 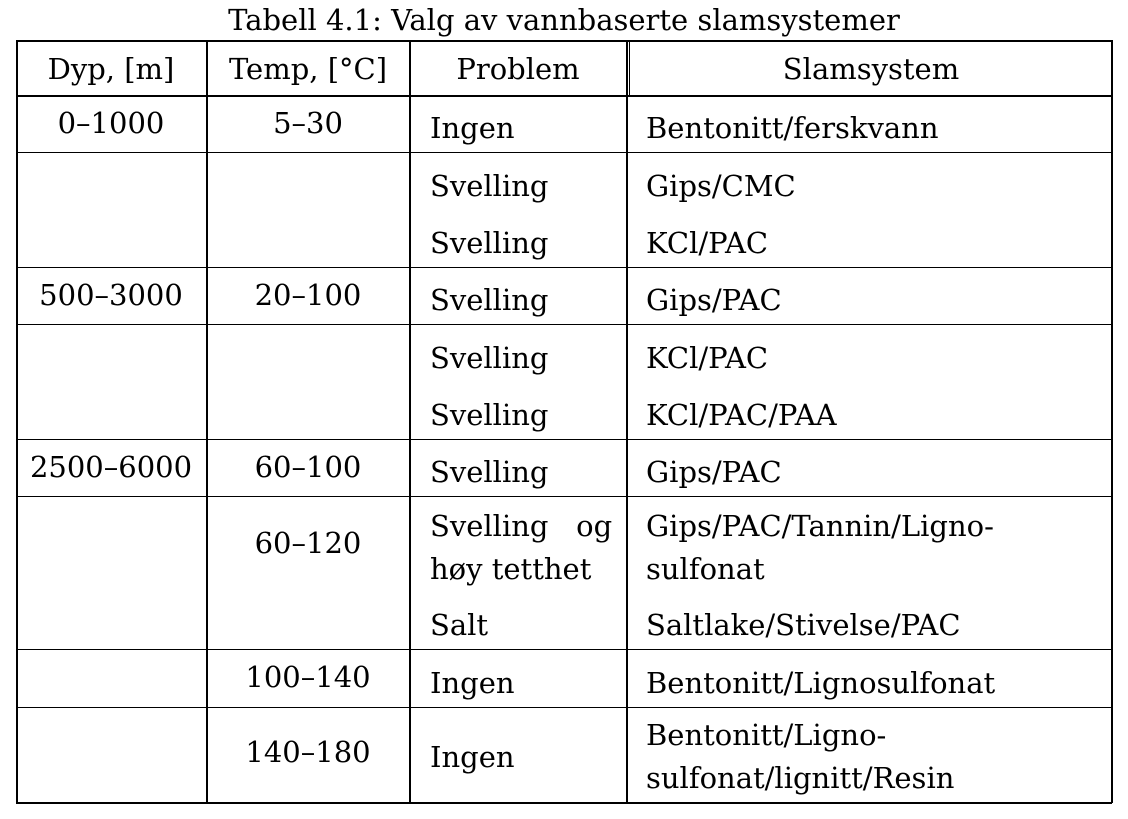 What do you see at coordinates (705, 569) in the screenshot?
I see `system-cell: sulfonat` at bounding box center [705, 569].